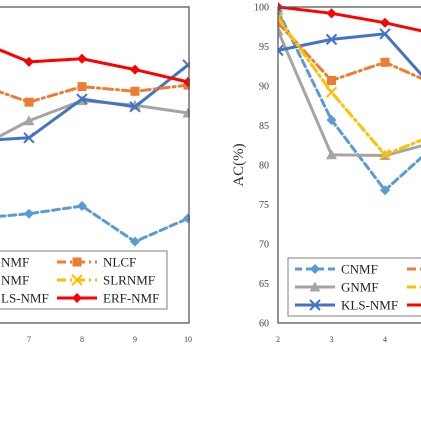  Describe the element at coordinates (414, 287) in the screenshot. I see `right-legend-entry-slrnmf` at that location.